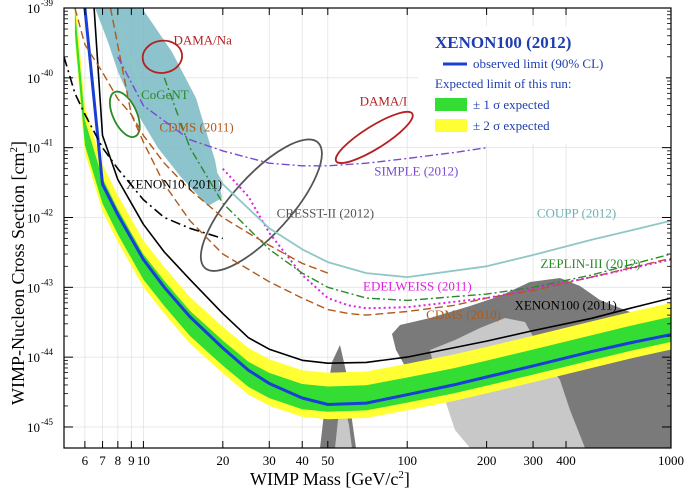 This screenshot has height=498, width=699. Describe the element at coordinates (451, 125) in the screenshot. I see `legend-band2-swatch` at that location.